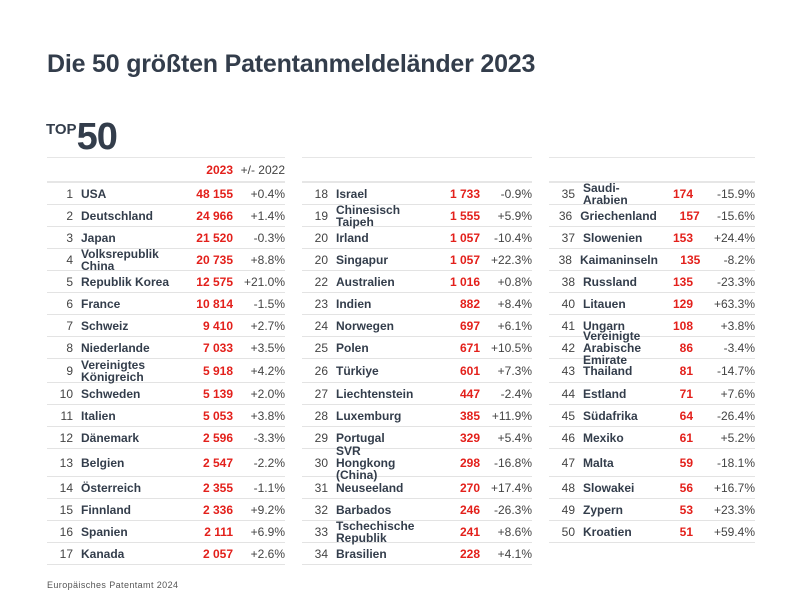 This screenshot has height=600, width=800. Describe the element at coordinates (565, 215) in the screenshot. I see `rank: 36` at that location.